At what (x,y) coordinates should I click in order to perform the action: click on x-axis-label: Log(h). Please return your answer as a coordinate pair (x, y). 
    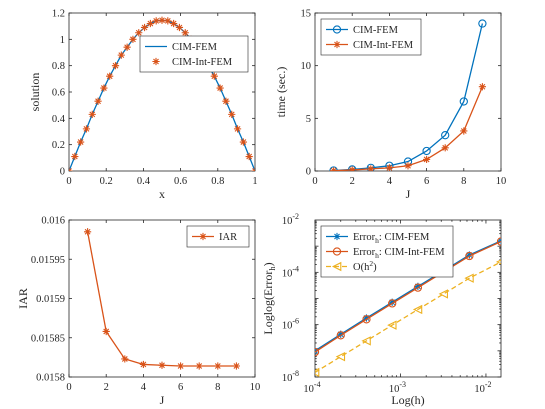
    Looking at the image, I should click on (407, 400).